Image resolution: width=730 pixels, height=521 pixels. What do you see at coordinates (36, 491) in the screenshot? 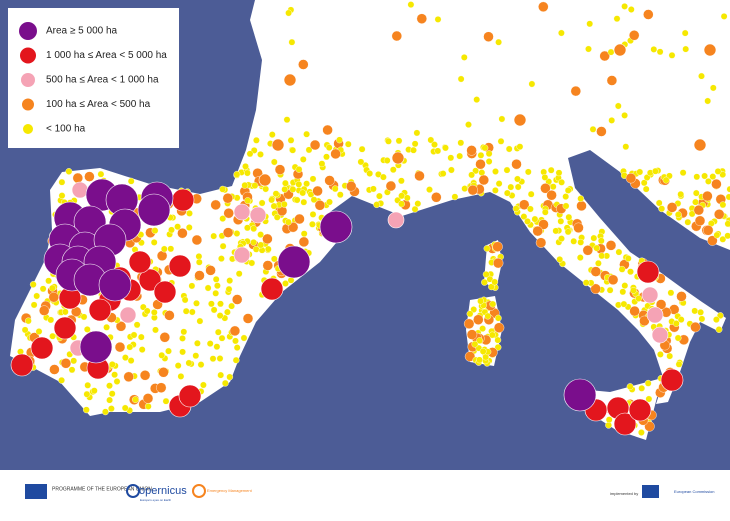
I see `eu-flag` at bounding box center [36, 491].